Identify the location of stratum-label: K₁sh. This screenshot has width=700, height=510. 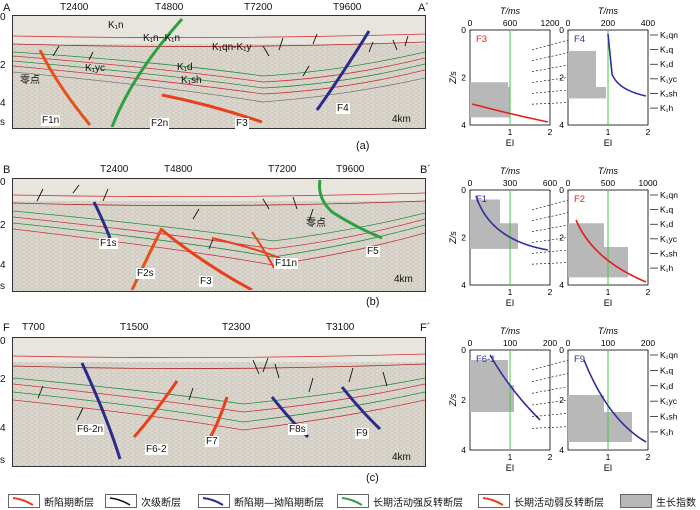
(191, 80).